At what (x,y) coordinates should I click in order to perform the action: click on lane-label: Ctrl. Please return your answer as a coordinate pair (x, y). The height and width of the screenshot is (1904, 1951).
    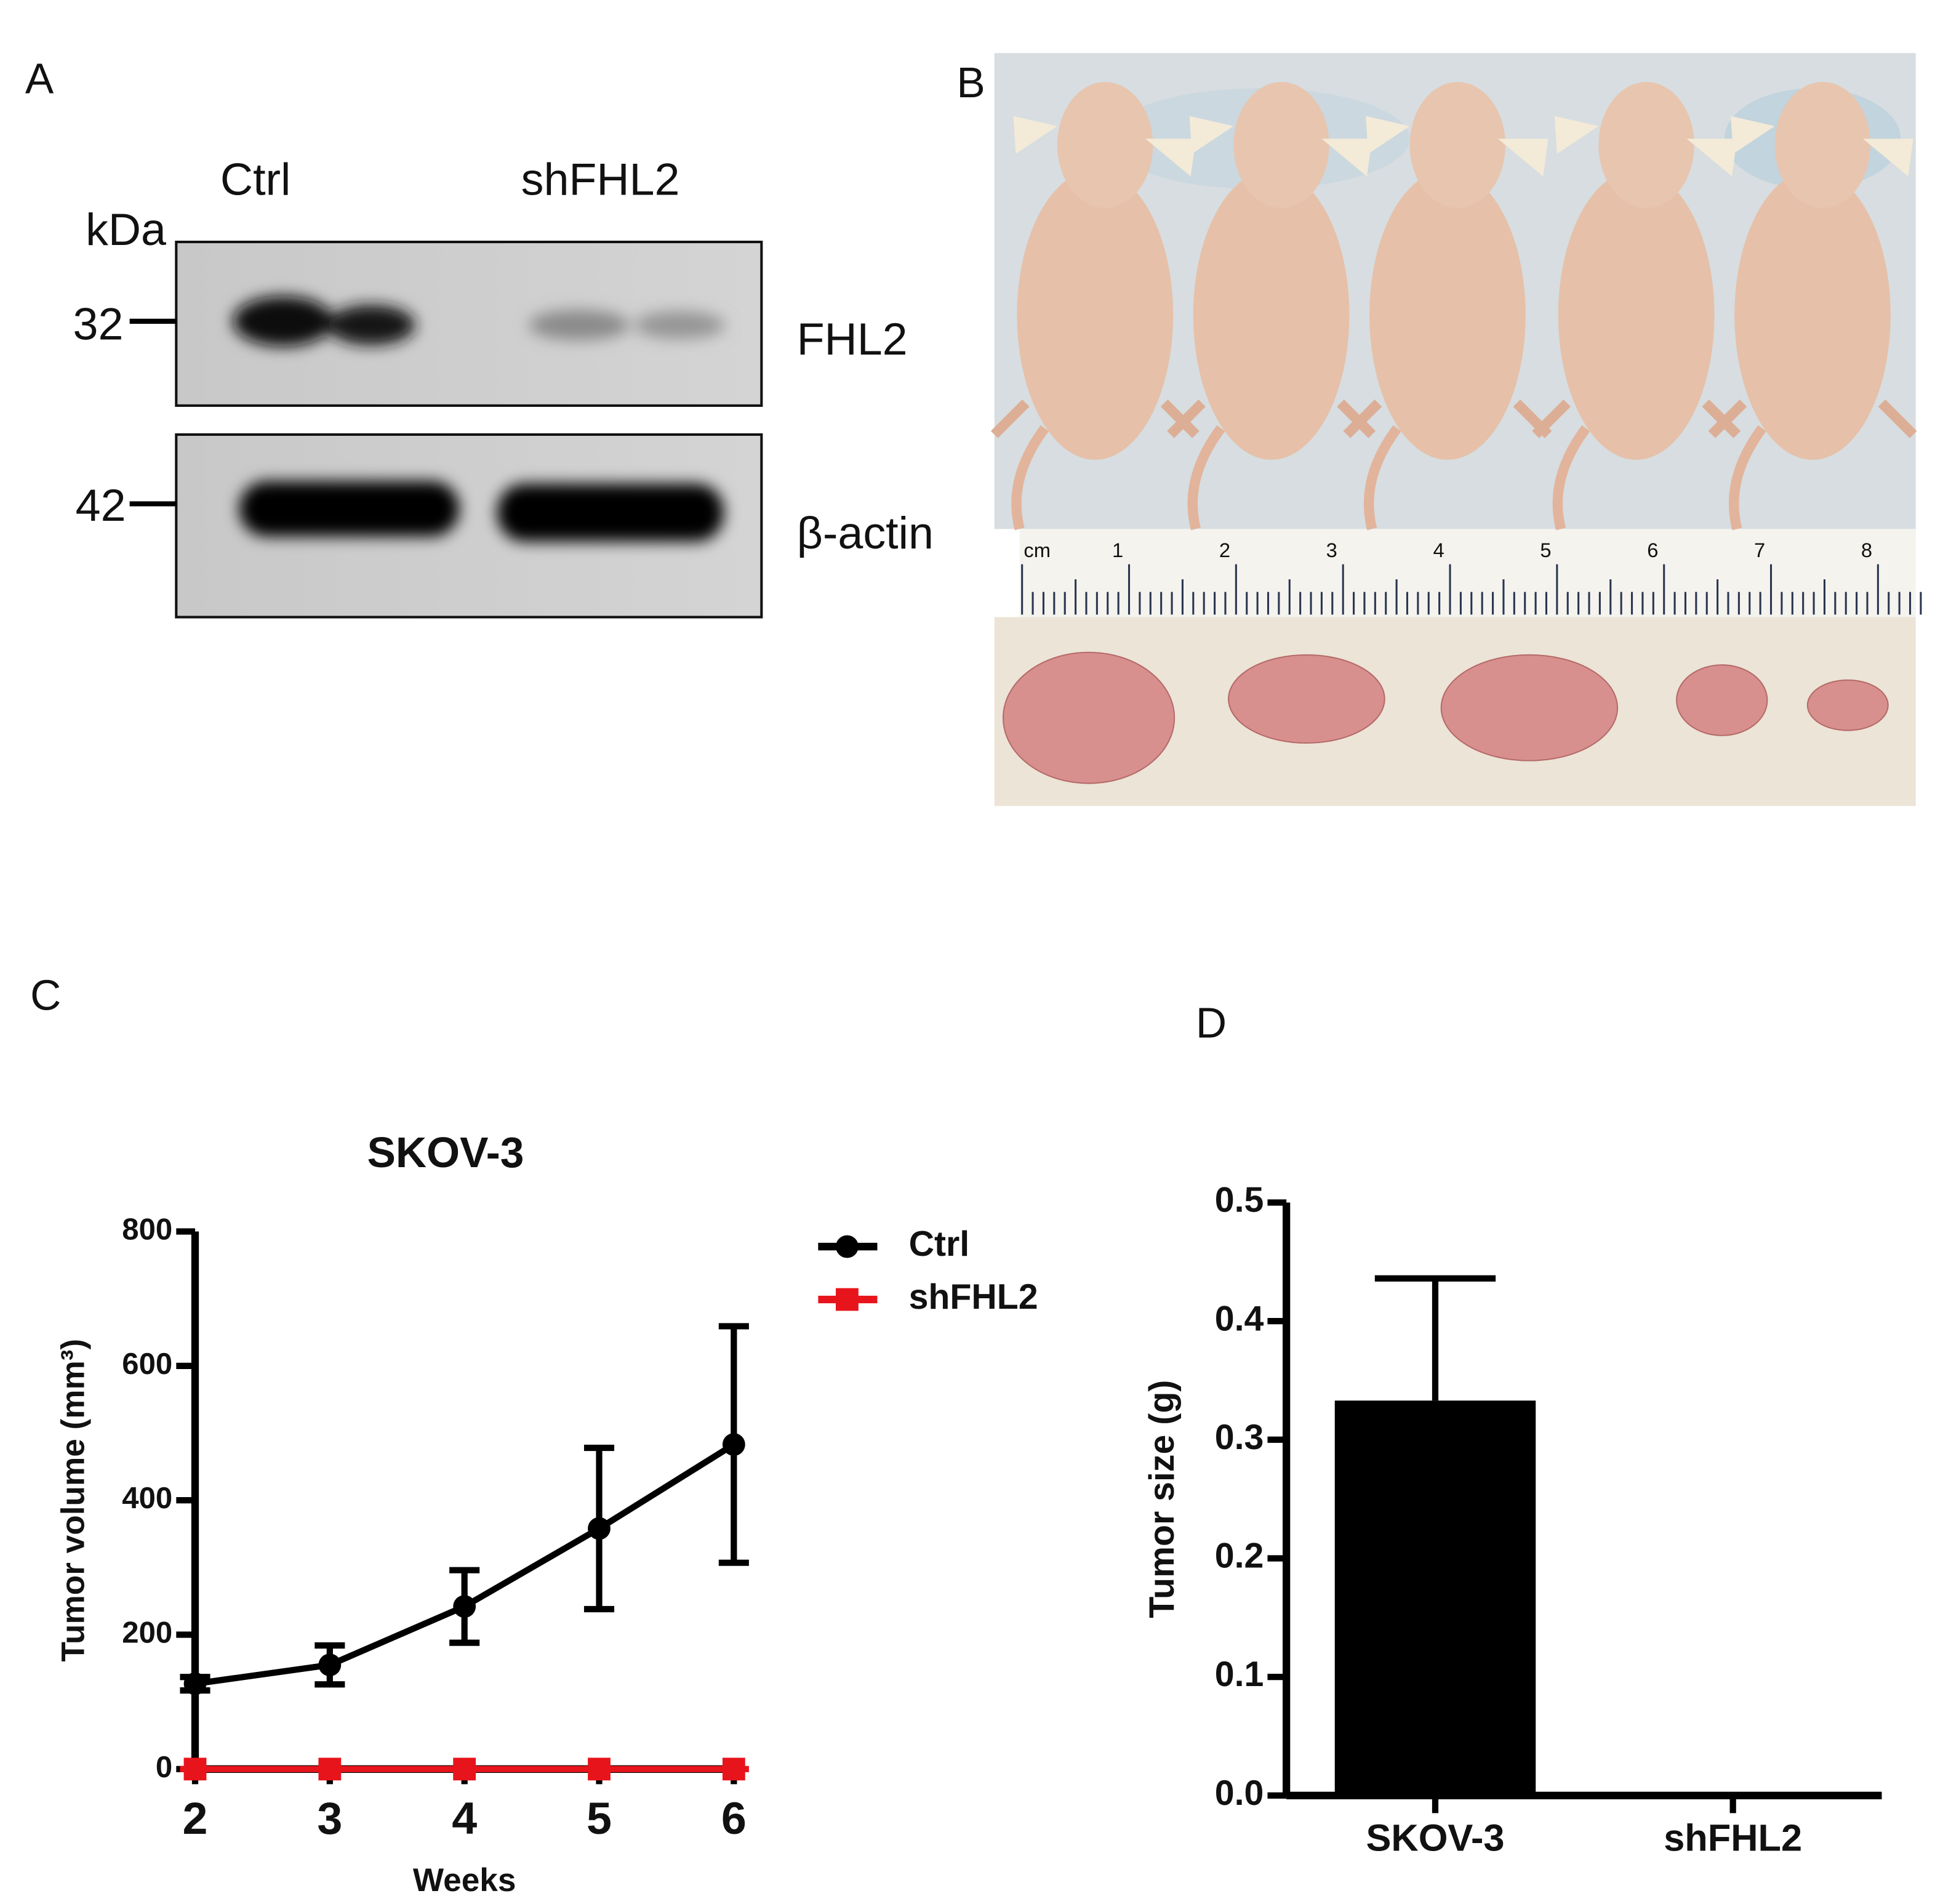
    Looking at the image, I should click on (255, 178).